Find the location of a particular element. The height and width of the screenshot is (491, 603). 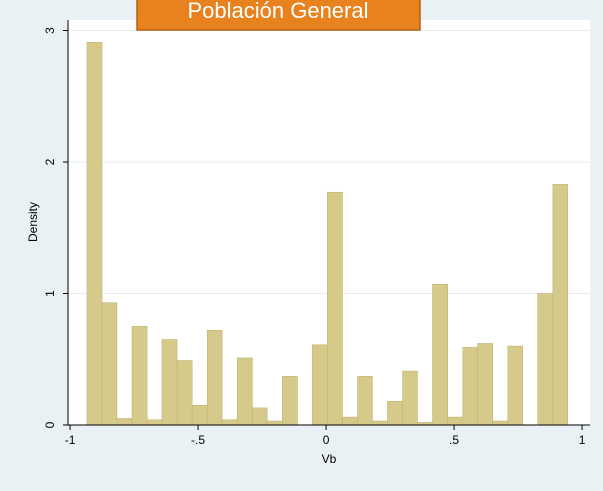

chart-title: Población General is located at coordinates (277, 11).